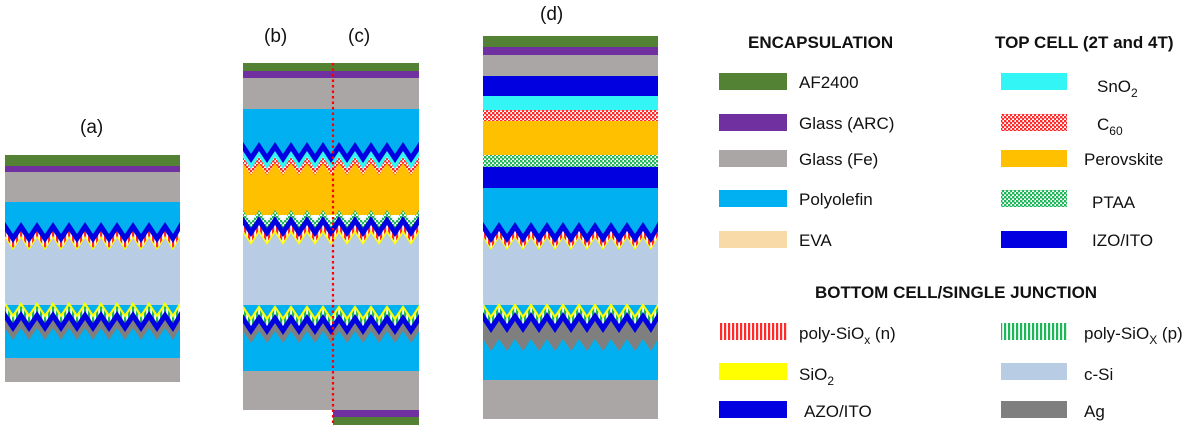 The height and width of the screenshot is (429, 1200). Describe the element at coordinates (92, 268) in the screenshot. I see `stack-a` at that location.